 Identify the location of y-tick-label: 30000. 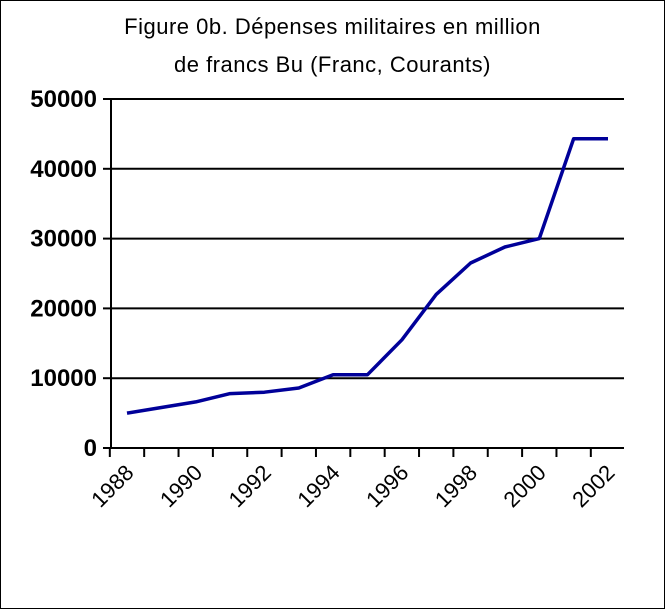
(63, 239).